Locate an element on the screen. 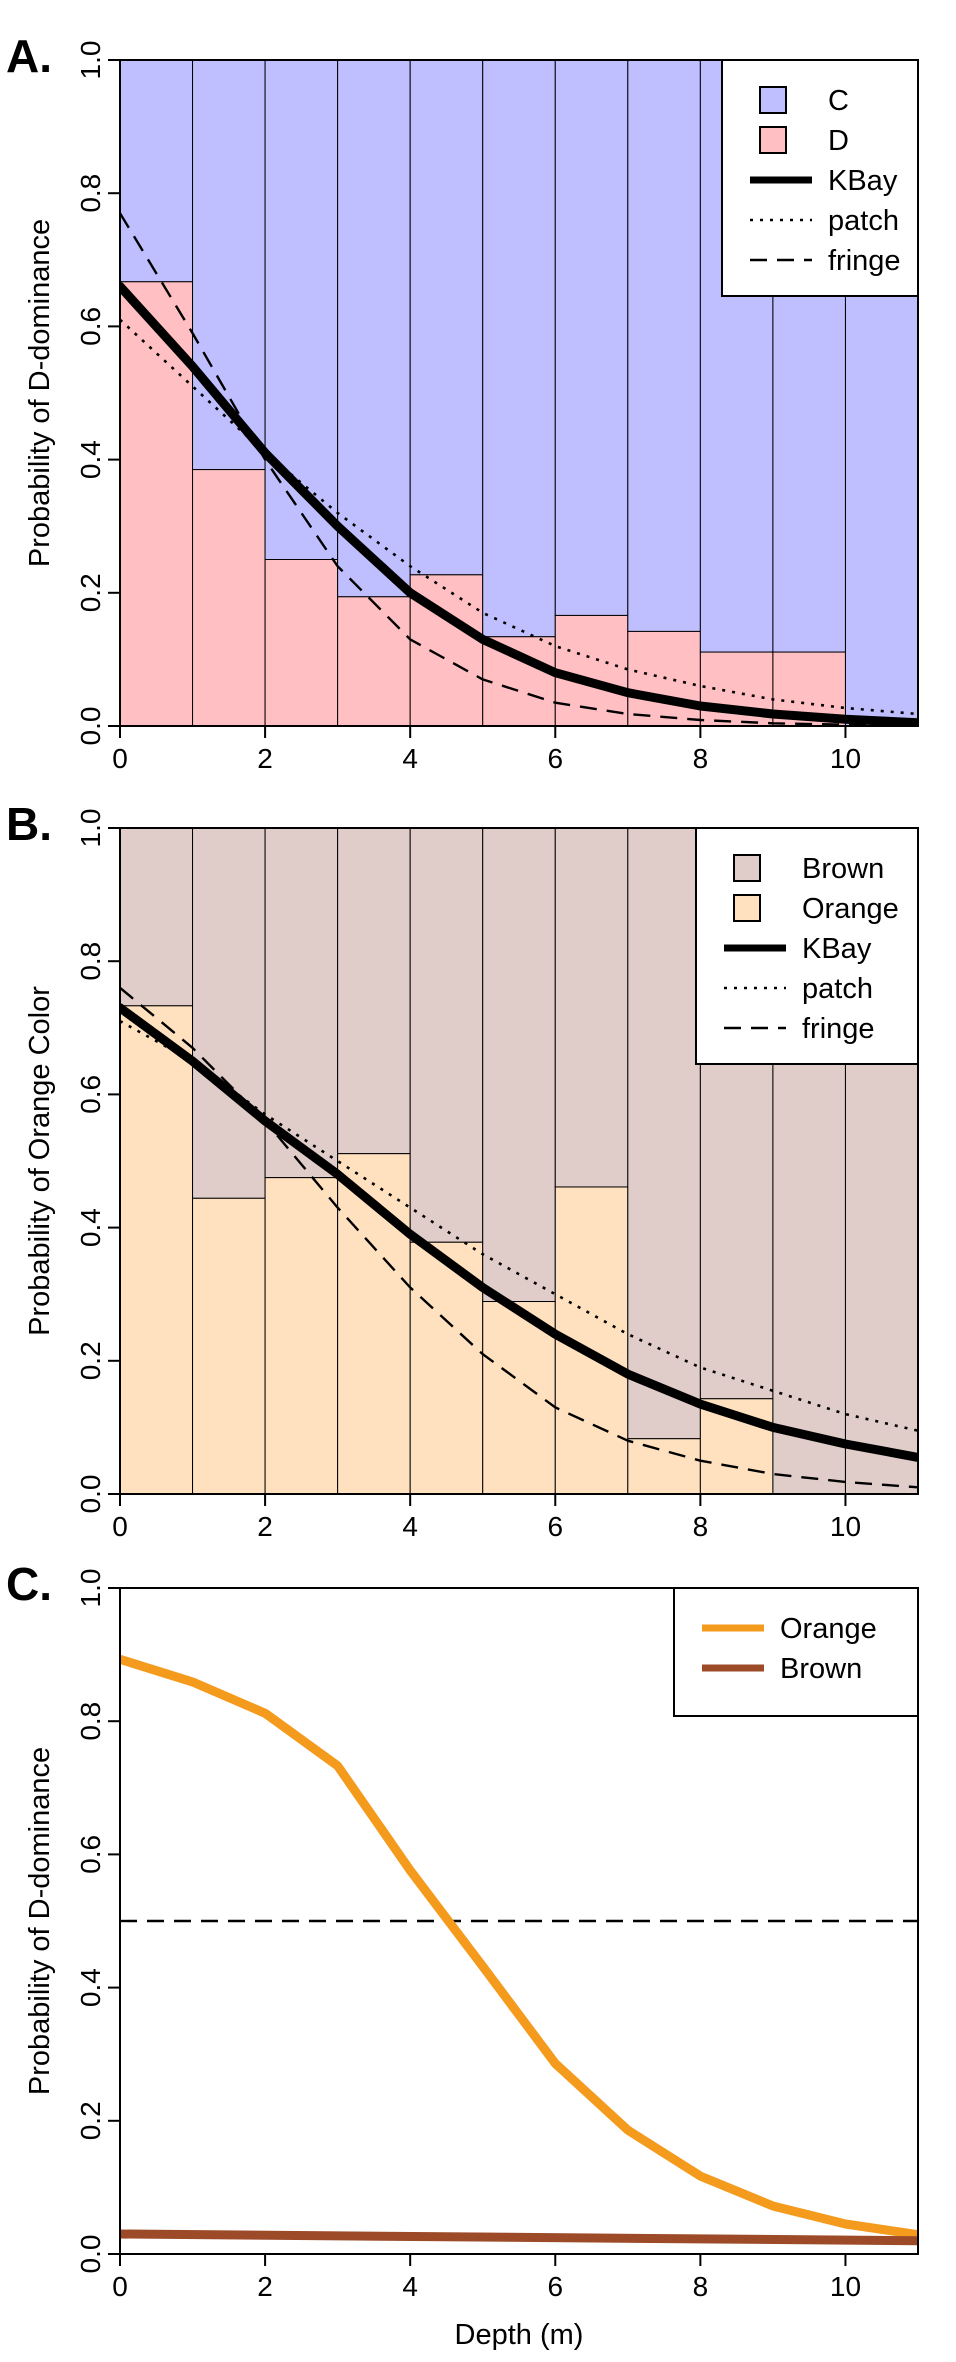 Image resolution: width=956 pixels, height=2362 pixels. legend: Orange Brown is located at coordinates (796, 1652).